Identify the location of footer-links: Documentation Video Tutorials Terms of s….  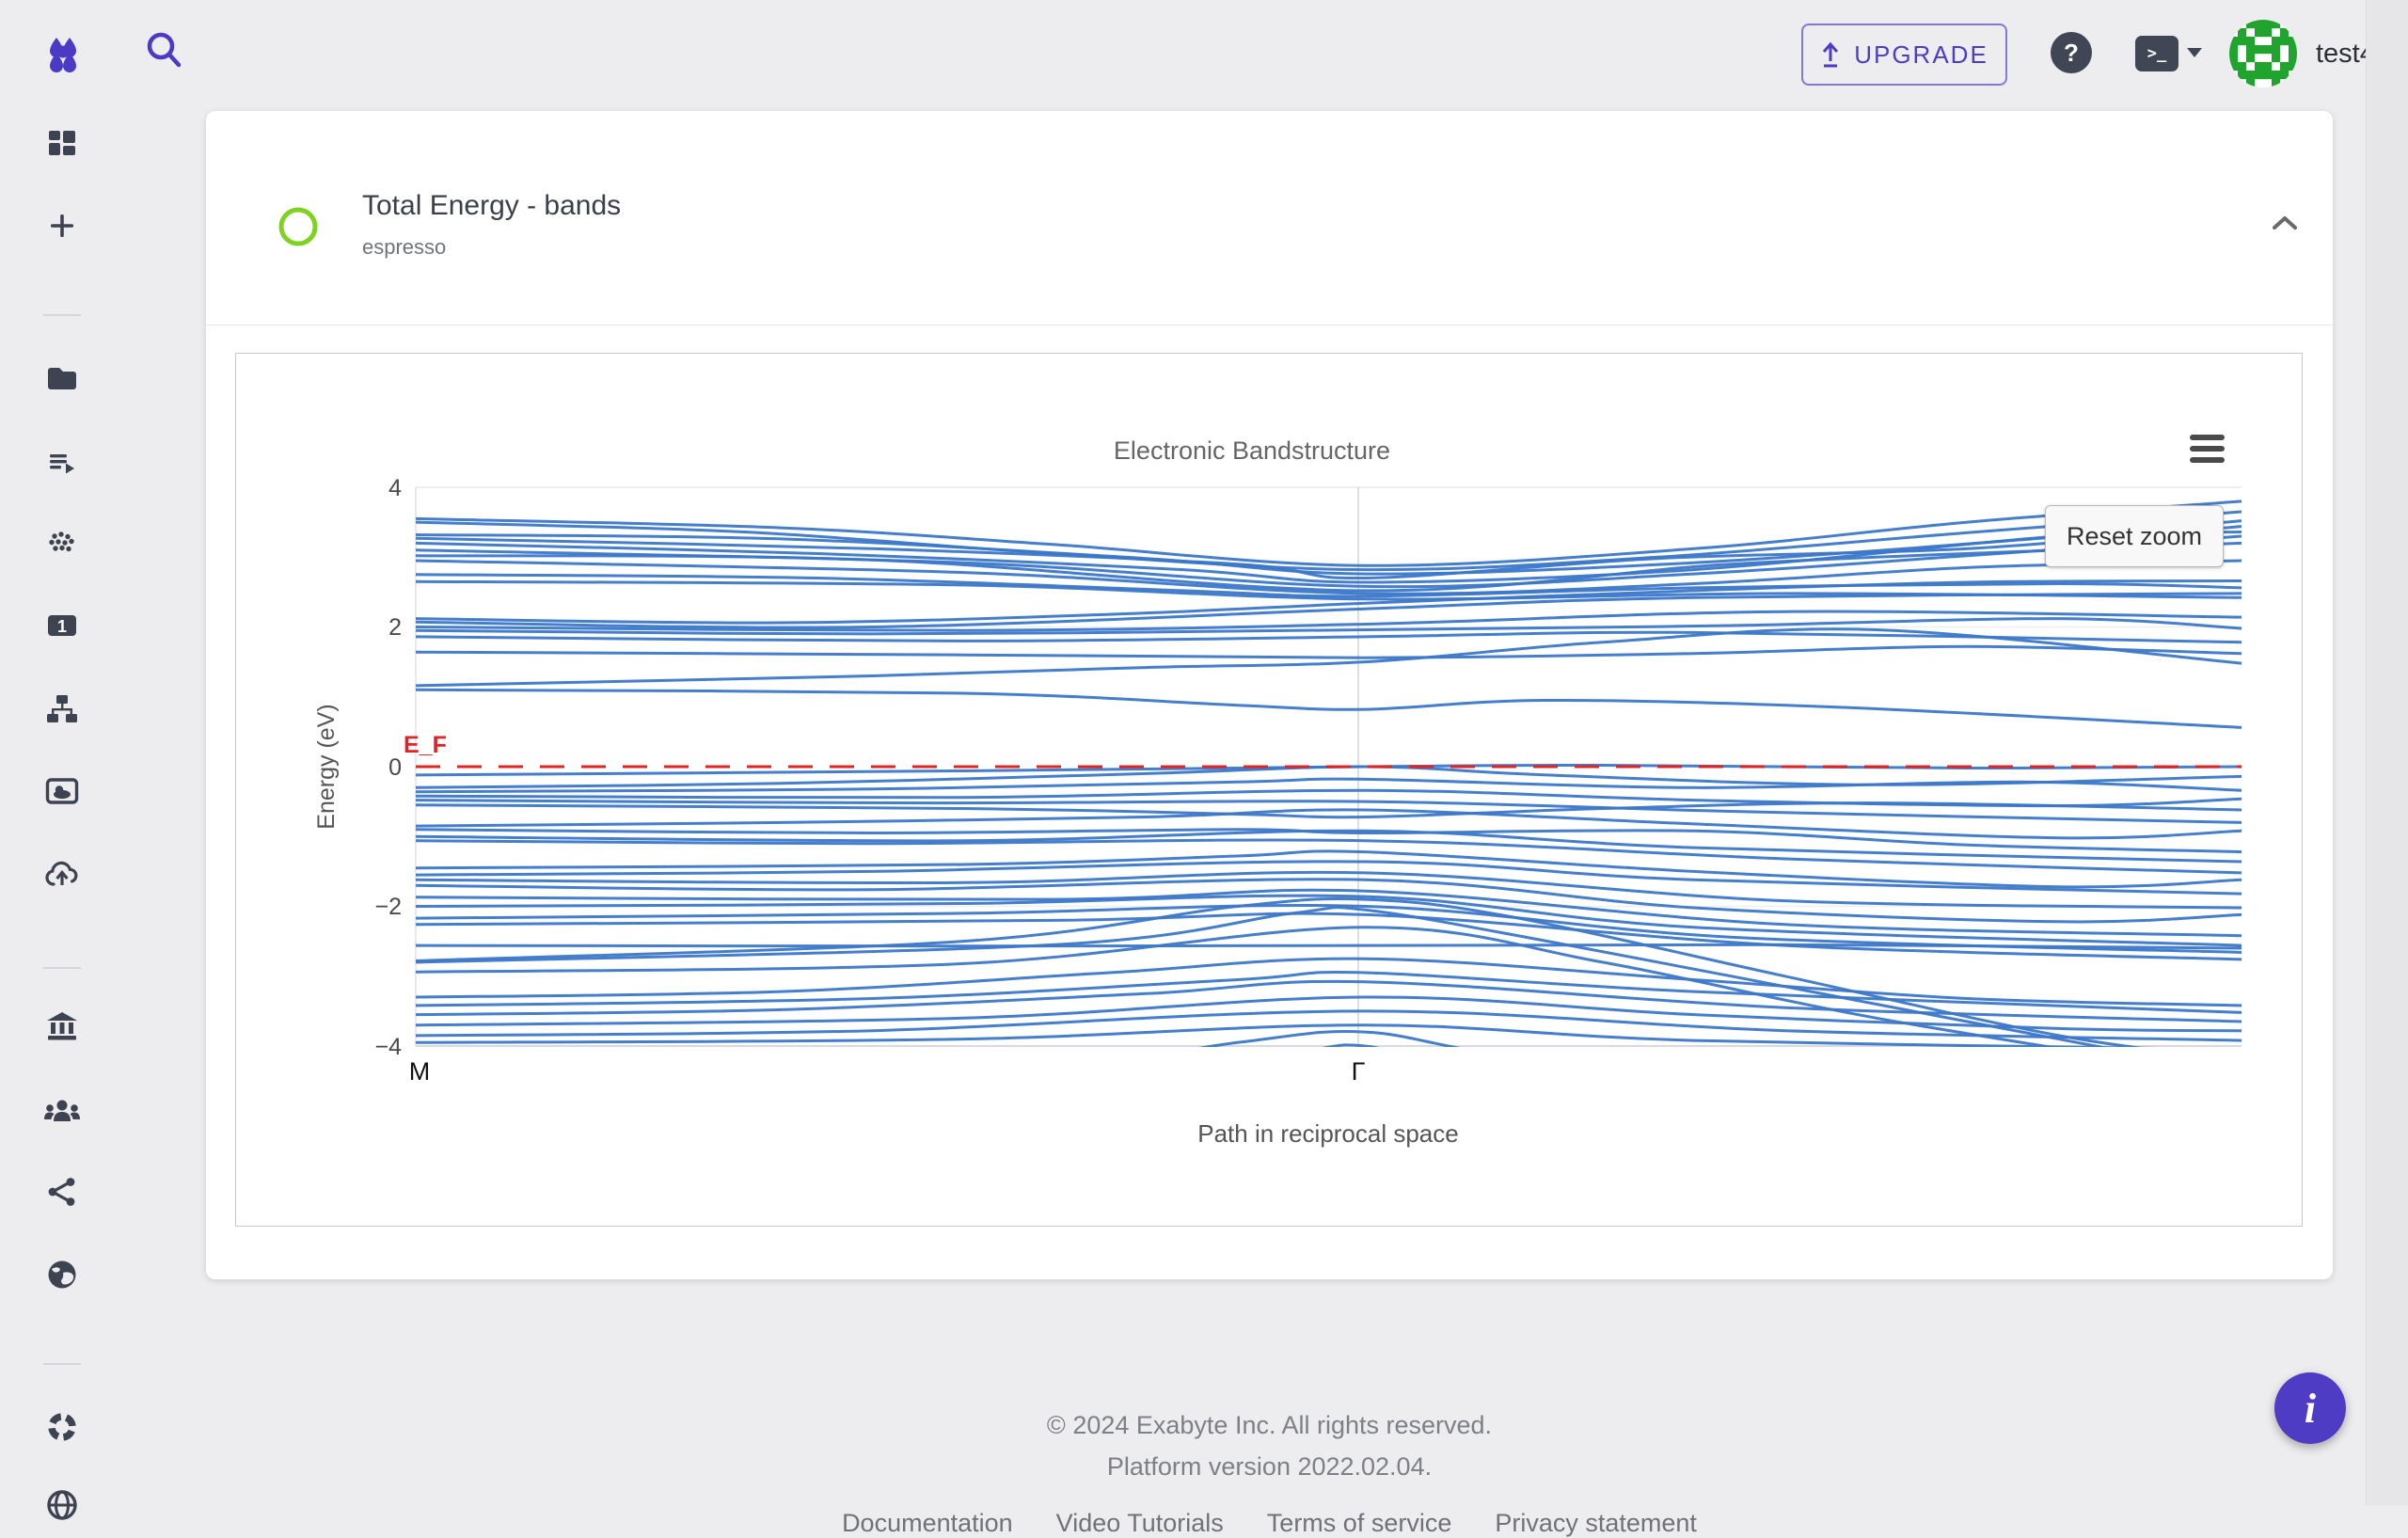
(1270, 1524).